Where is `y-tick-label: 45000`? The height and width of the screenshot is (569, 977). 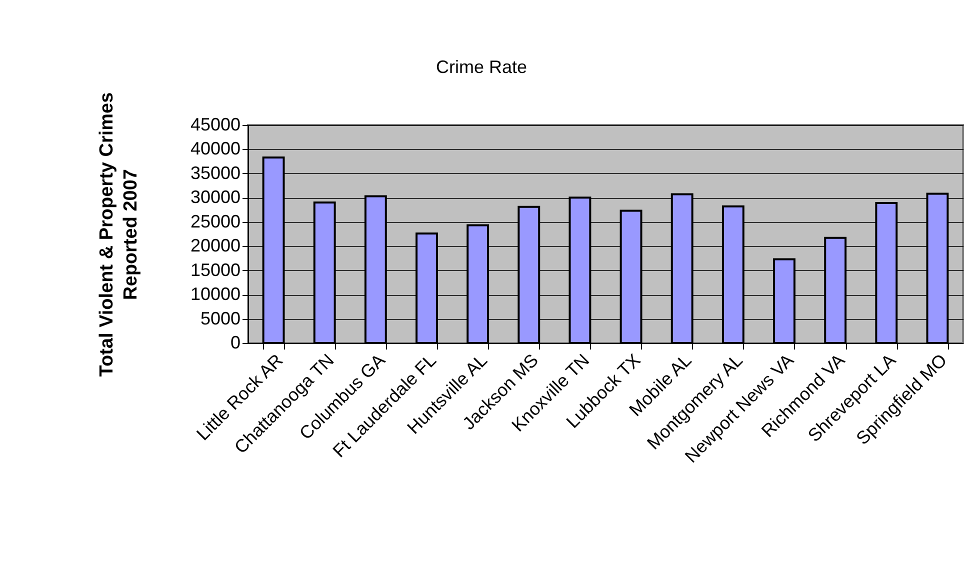 y-tick-label: 45000 is located at coordinates (215, 124).